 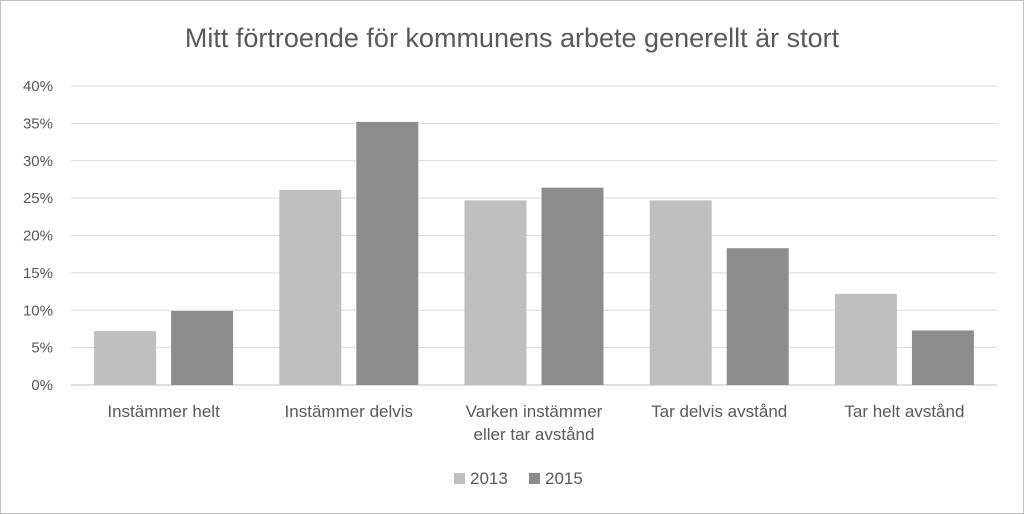 I want to click on legend-swatch-2013, so click(x=459, y=478).